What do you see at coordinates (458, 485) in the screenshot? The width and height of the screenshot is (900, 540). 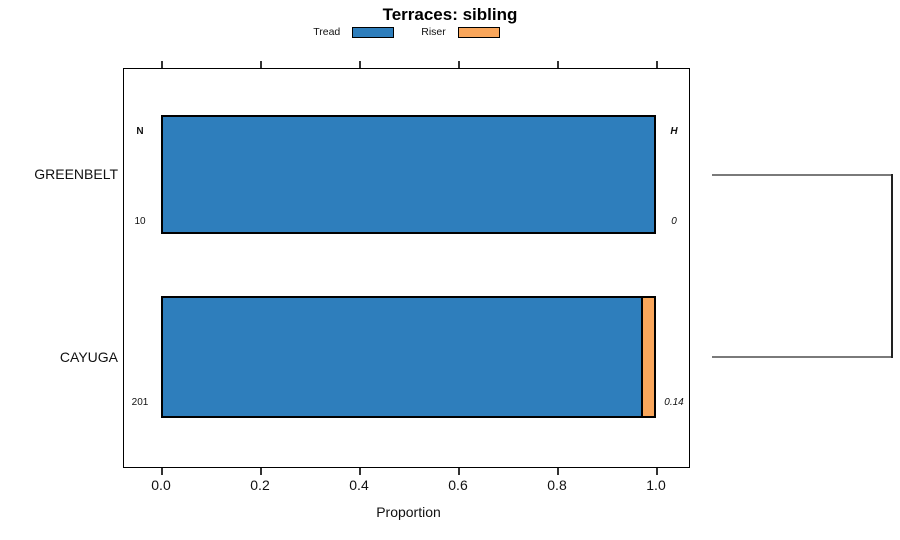 I see `x-tick-label-3: 0.6` at bounding box center [458, 485].